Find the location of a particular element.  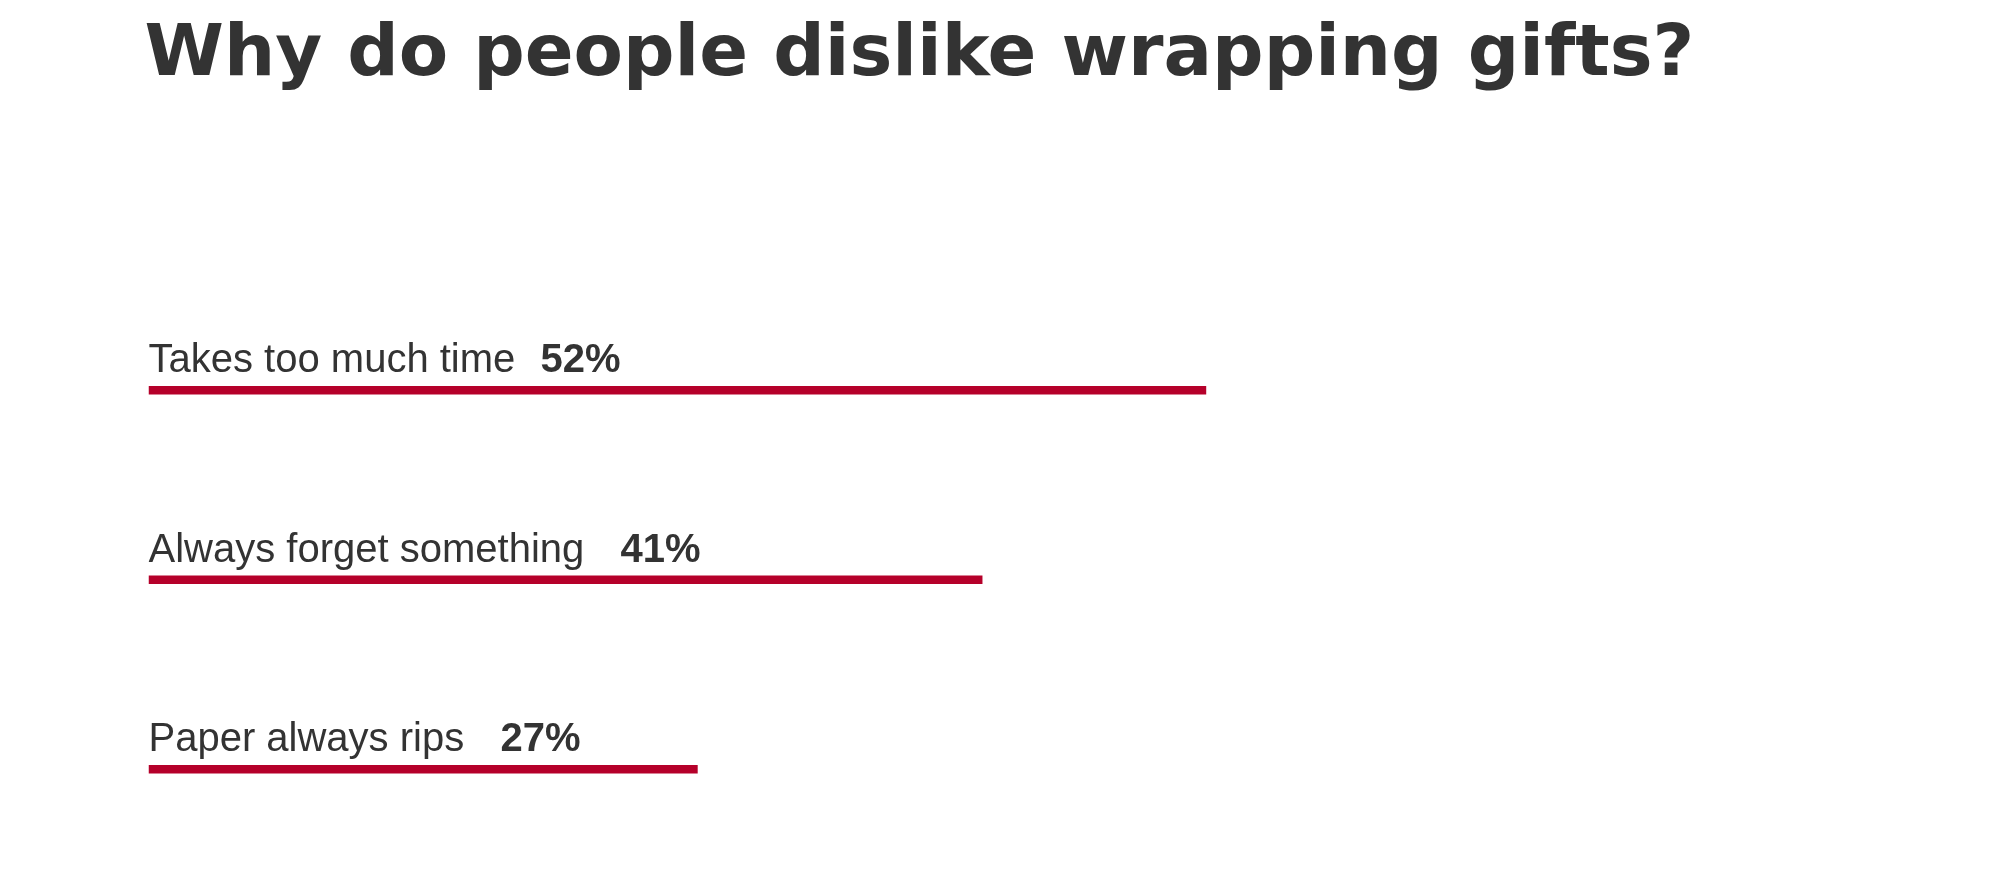

chart-title: Why do people dislike wrapping gifts? is located at coordinates (919, 49).